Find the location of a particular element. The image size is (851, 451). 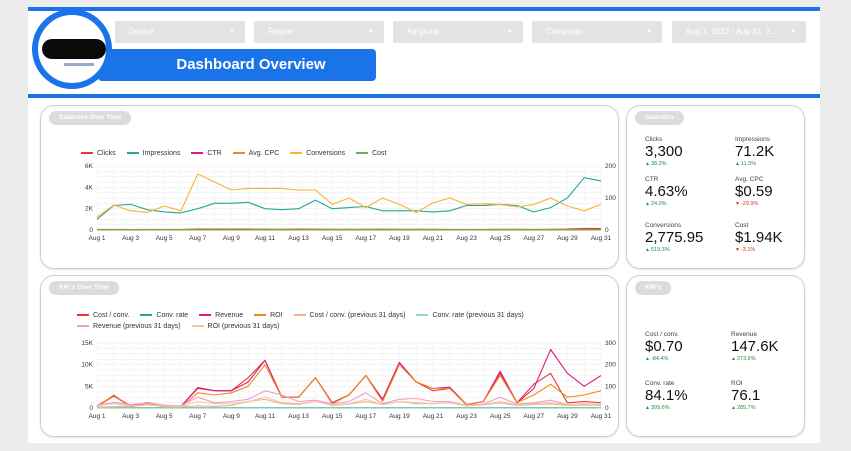

y-tick-label-left: 6K is located at coordinates (89, 166).